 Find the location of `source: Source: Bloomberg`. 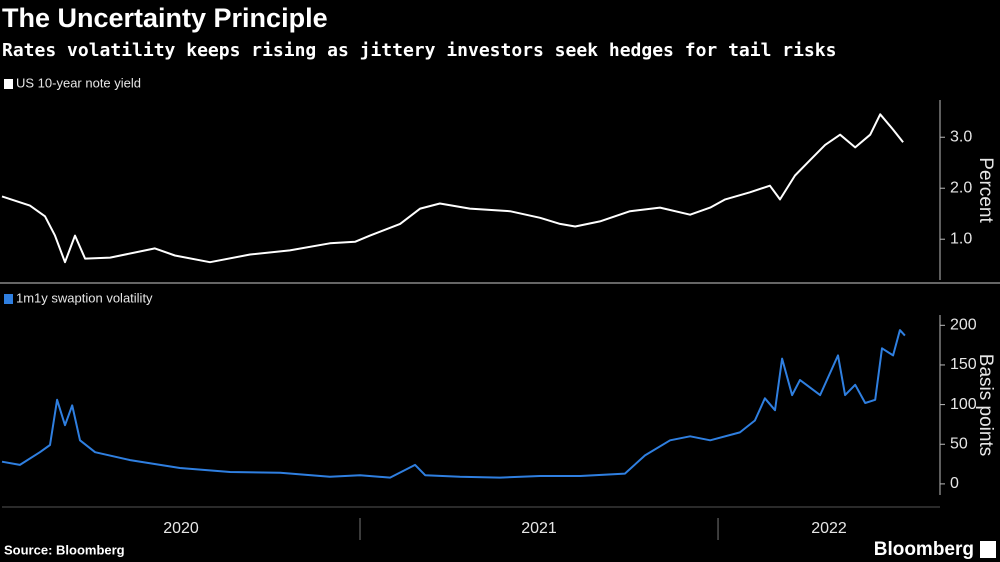

source: Source: Bloomberg is located at coordinates (64, 549).